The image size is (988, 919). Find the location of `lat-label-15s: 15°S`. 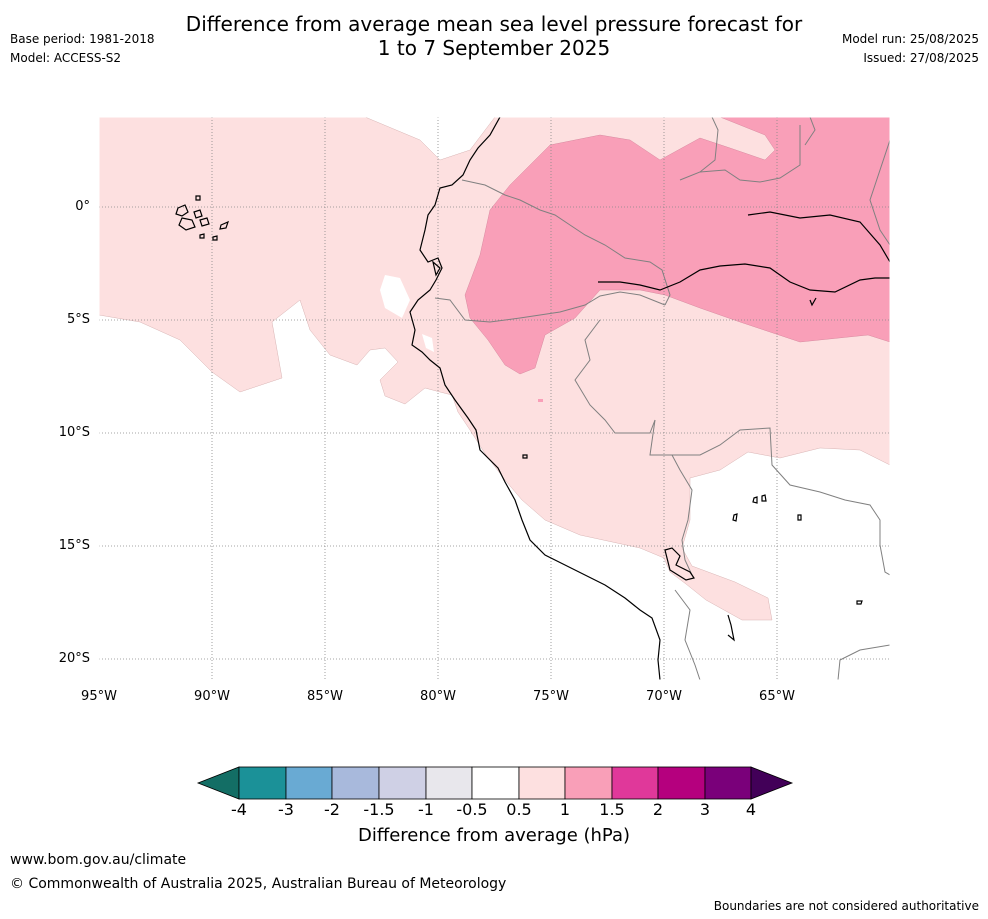

lat-label-15s: 15°S is located at coordinates (74, 545).